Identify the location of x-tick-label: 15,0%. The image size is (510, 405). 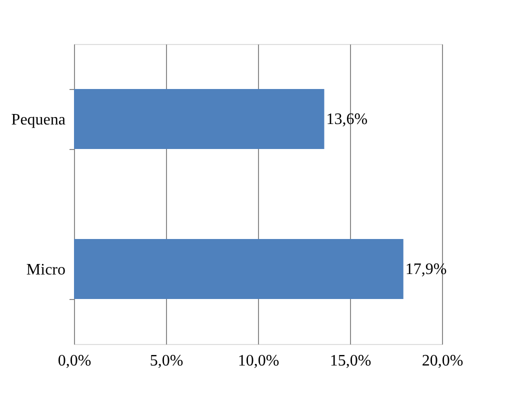
(351, 361).